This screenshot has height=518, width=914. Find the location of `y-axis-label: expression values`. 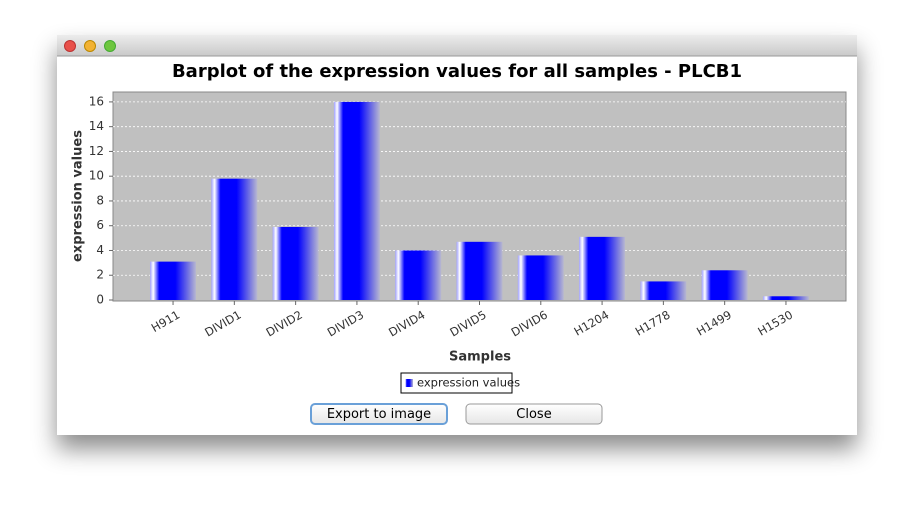

y-axis-label: expression values is located at coordinates (78, 196).